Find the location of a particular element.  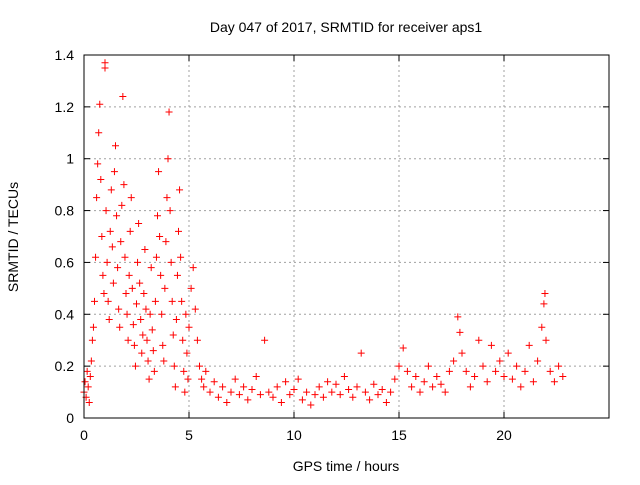

x-tick-label: 15 is located at coordinates (399, 435).